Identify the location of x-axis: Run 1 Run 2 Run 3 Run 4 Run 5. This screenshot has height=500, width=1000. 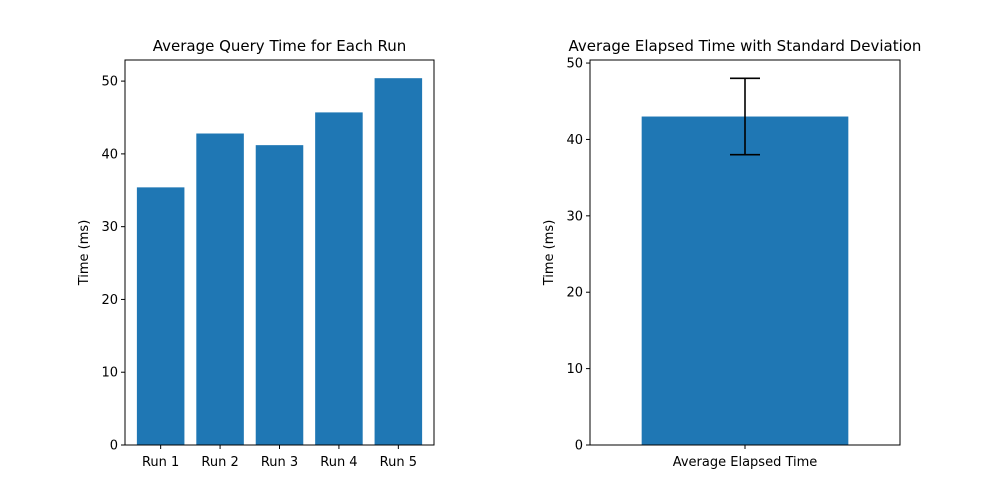
(279, 457).